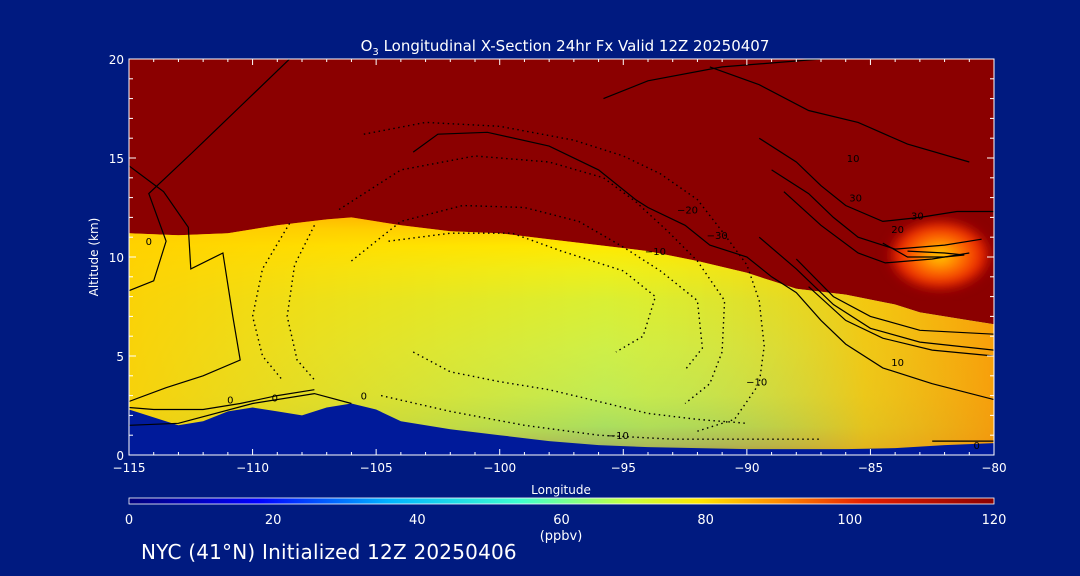 The width and height of the screenshot is (1080, 576). I want to click on y-axis-label: Altitude (km), so click(94, 257).